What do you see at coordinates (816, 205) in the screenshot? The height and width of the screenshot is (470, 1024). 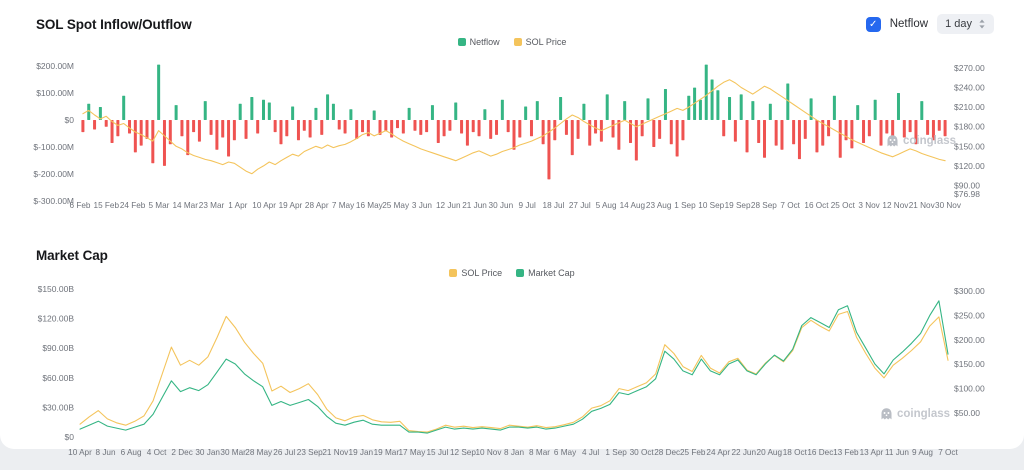 I see `axis-label: 16 Oct` at bounding box center [816, 205].